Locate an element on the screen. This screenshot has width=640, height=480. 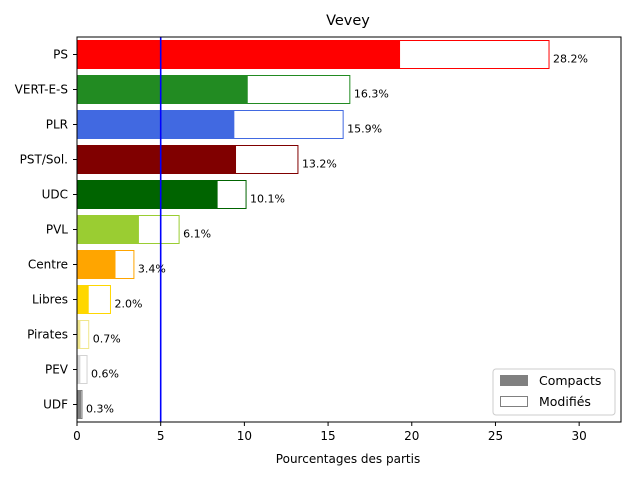
x-tick-label-25: 25 is located at coordinates (495, 436).